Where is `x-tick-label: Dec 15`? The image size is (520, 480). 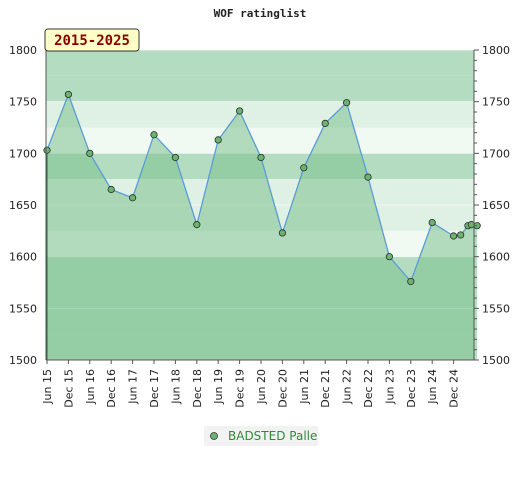
x-tick-label: Dec 15 is located at coordinates (68, 388).